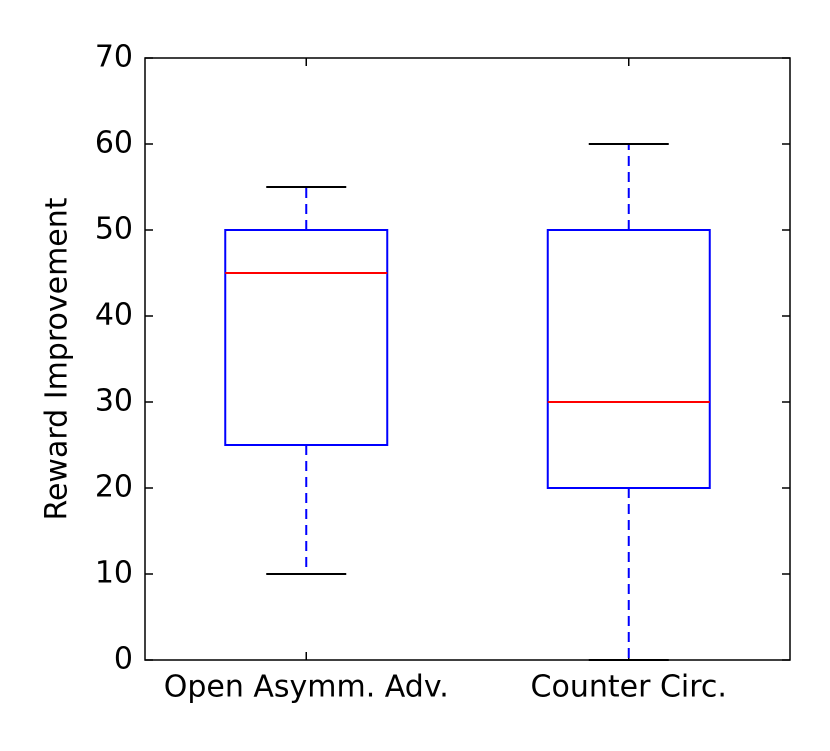  What do you see at coordinates (629, 687) in the screenshot?
I see `x-tick-label: Counter Circ.` at bounding box center [629, 687].